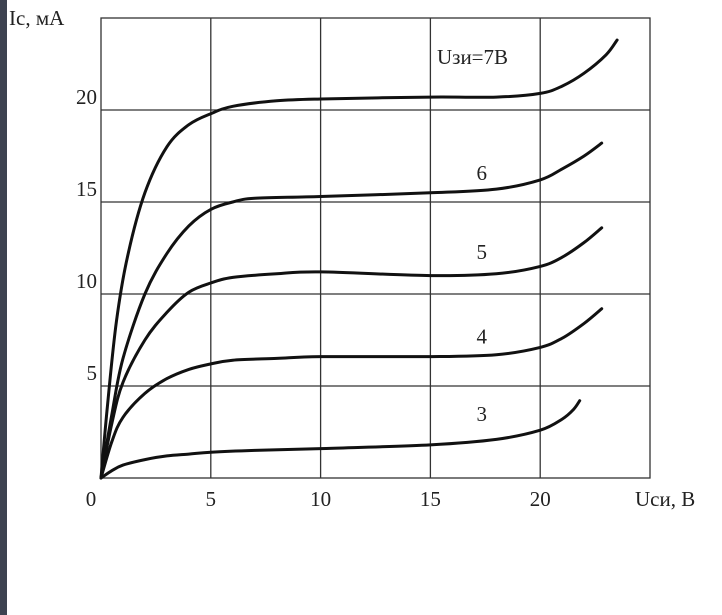 Image resolution: width=722 pixels, height=615 pixels. I want to click on curve-label-2: 6, so click(482, 173).